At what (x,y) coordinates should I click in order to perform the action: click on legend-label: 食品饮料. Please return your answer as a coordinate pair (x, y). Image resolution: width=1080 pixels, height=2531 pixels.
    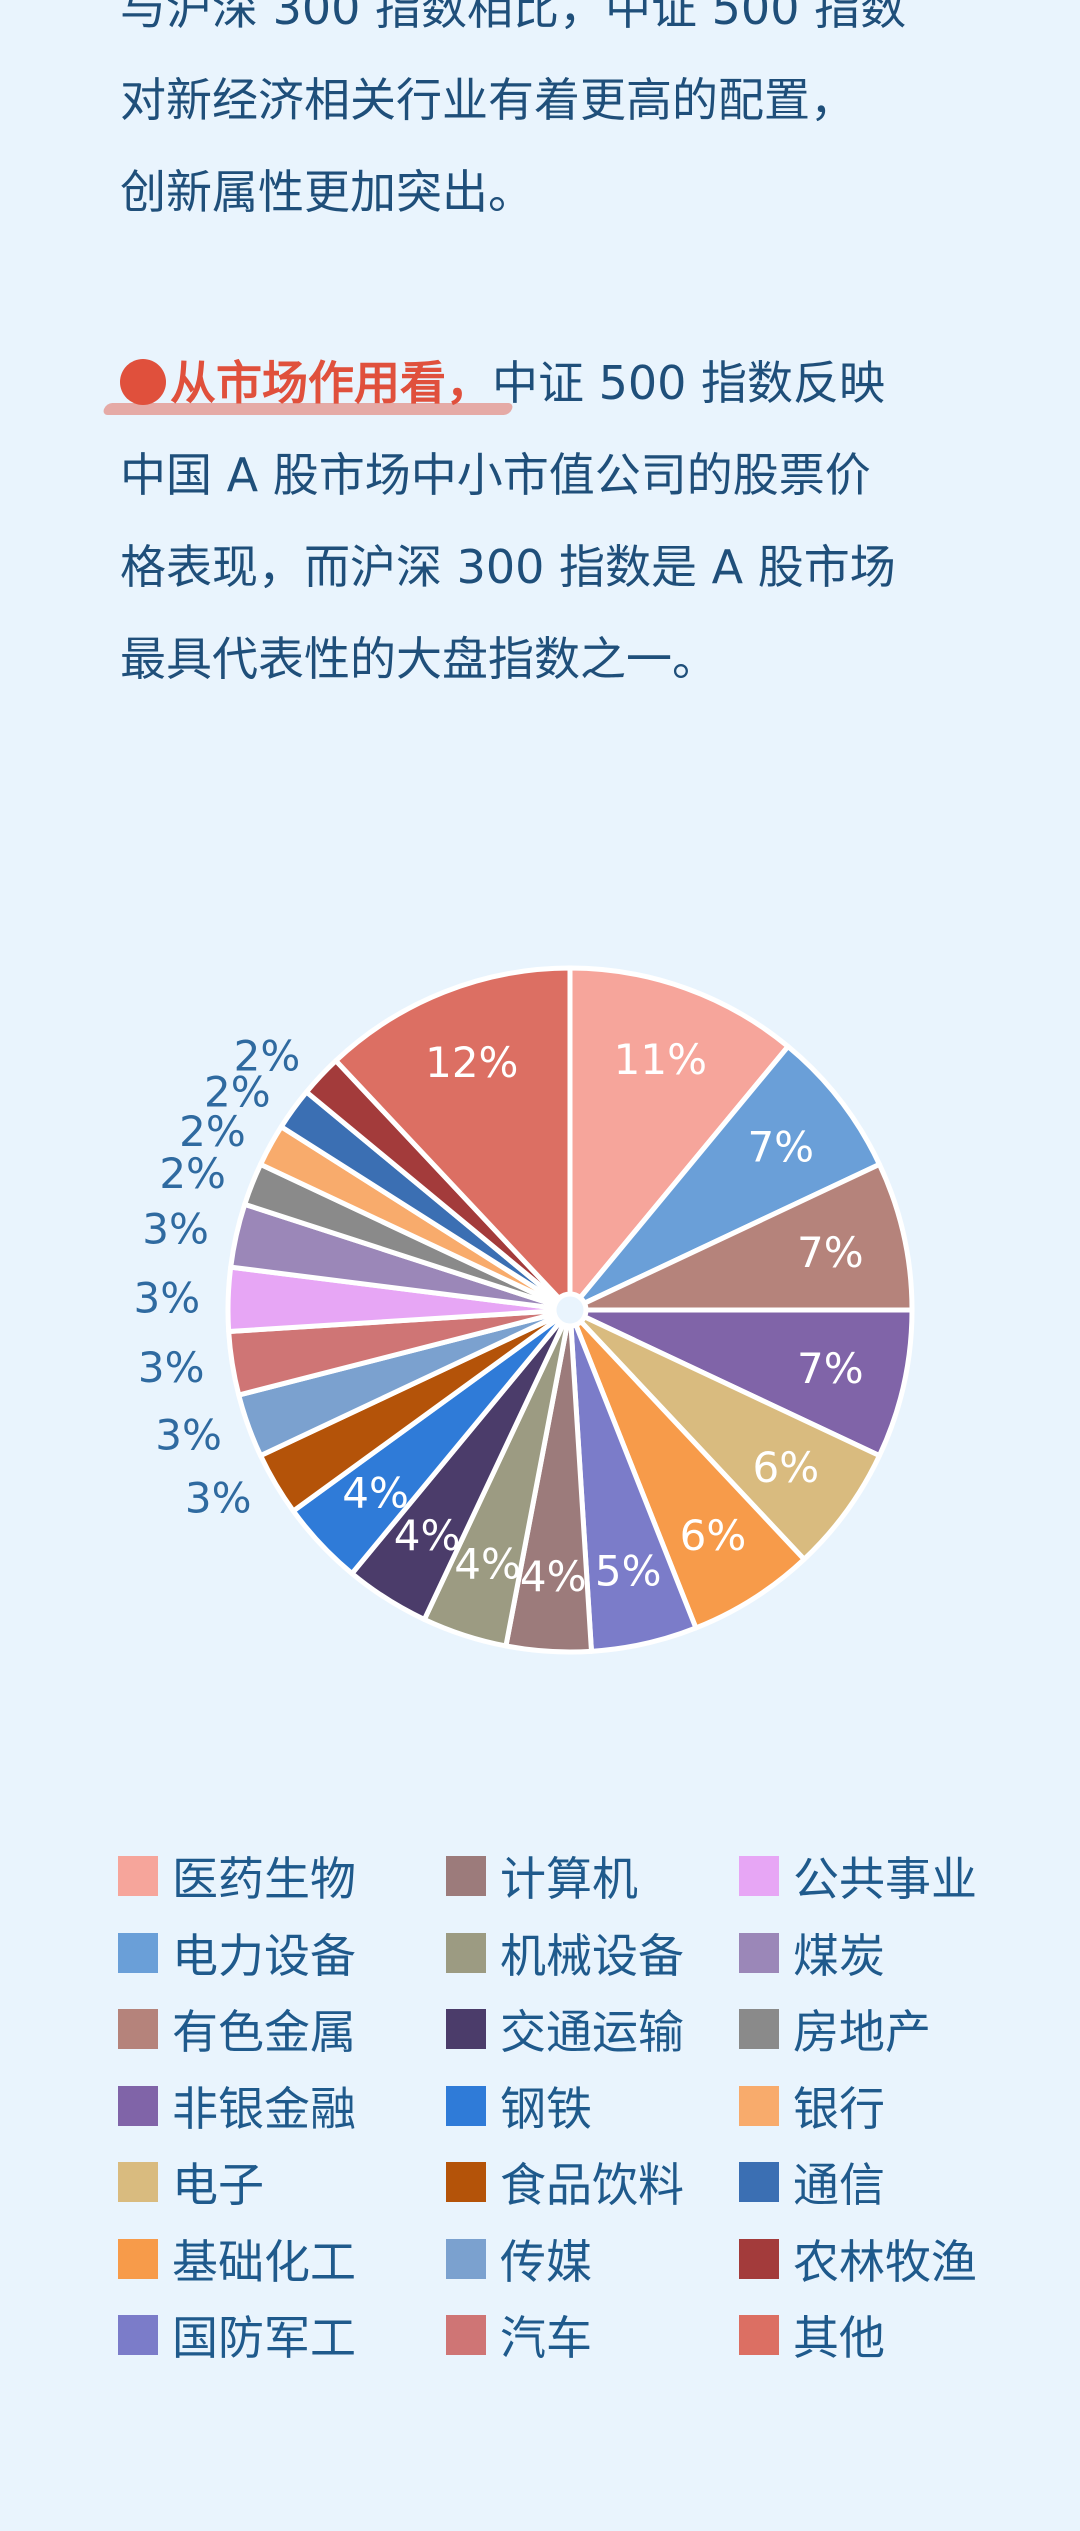
    Looking at the image, I should click on (592, 2185).